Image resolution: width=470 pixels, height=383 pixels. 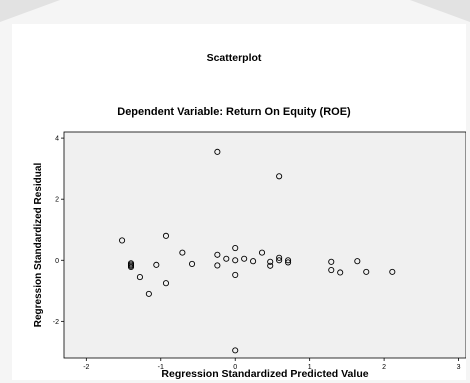 What do you see at coordinates (57, 200) in the screenshot?
I see `y-tick-label: 2` at bounding box center [57, 200].